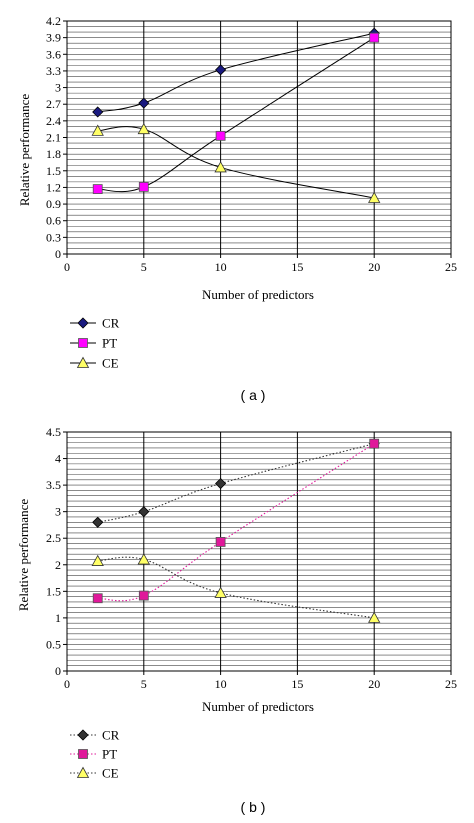 The height and width of the screenshot is (823, 474). I want to click on y-tick-label: 3.3, so click(53, 71).